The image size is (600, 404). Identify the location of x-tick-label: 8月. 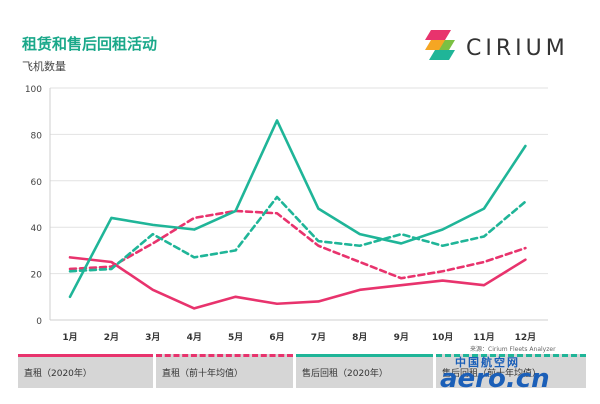
(359, 337).